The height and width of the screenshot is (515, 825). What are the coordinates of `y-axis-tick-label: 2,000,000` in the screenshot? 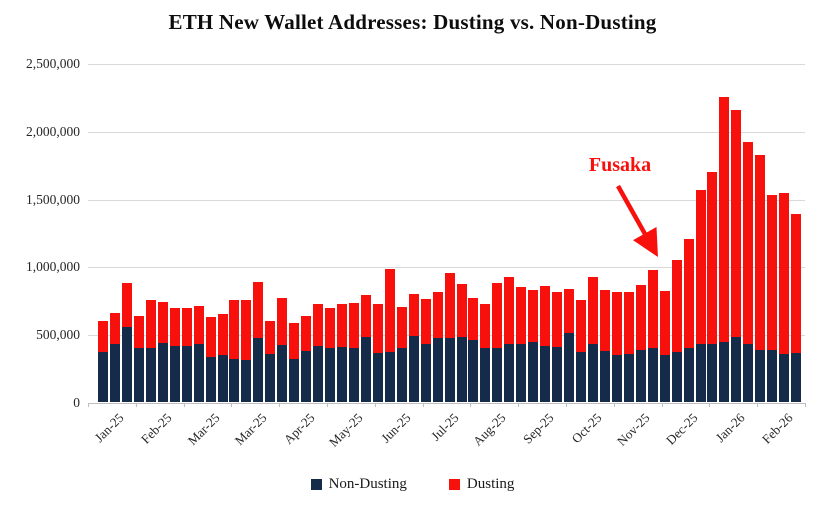 It's located at (53, 131).